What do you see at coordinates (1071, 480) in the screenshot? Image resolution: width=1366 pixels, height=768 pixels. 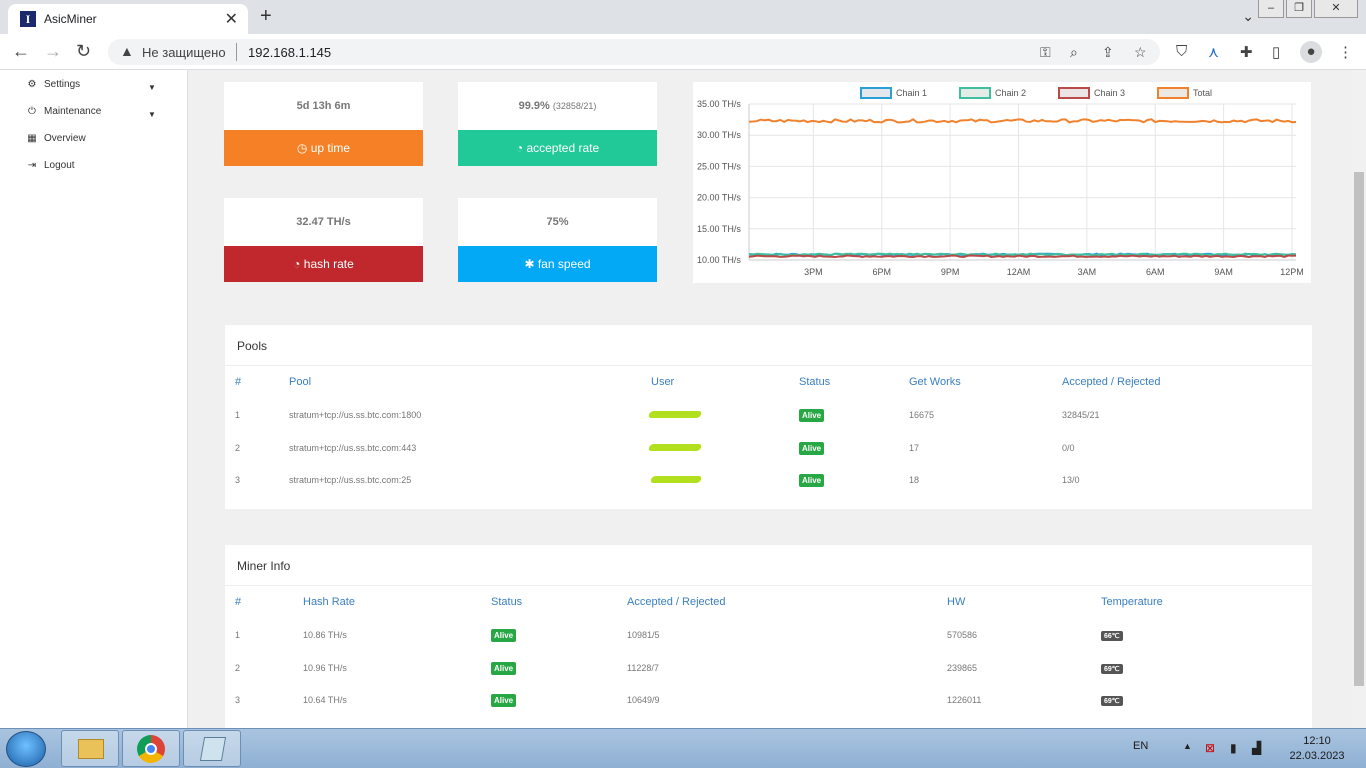 I see `pool-row-accepted-rejected: 13/0` at bounding box center [1071, 480].